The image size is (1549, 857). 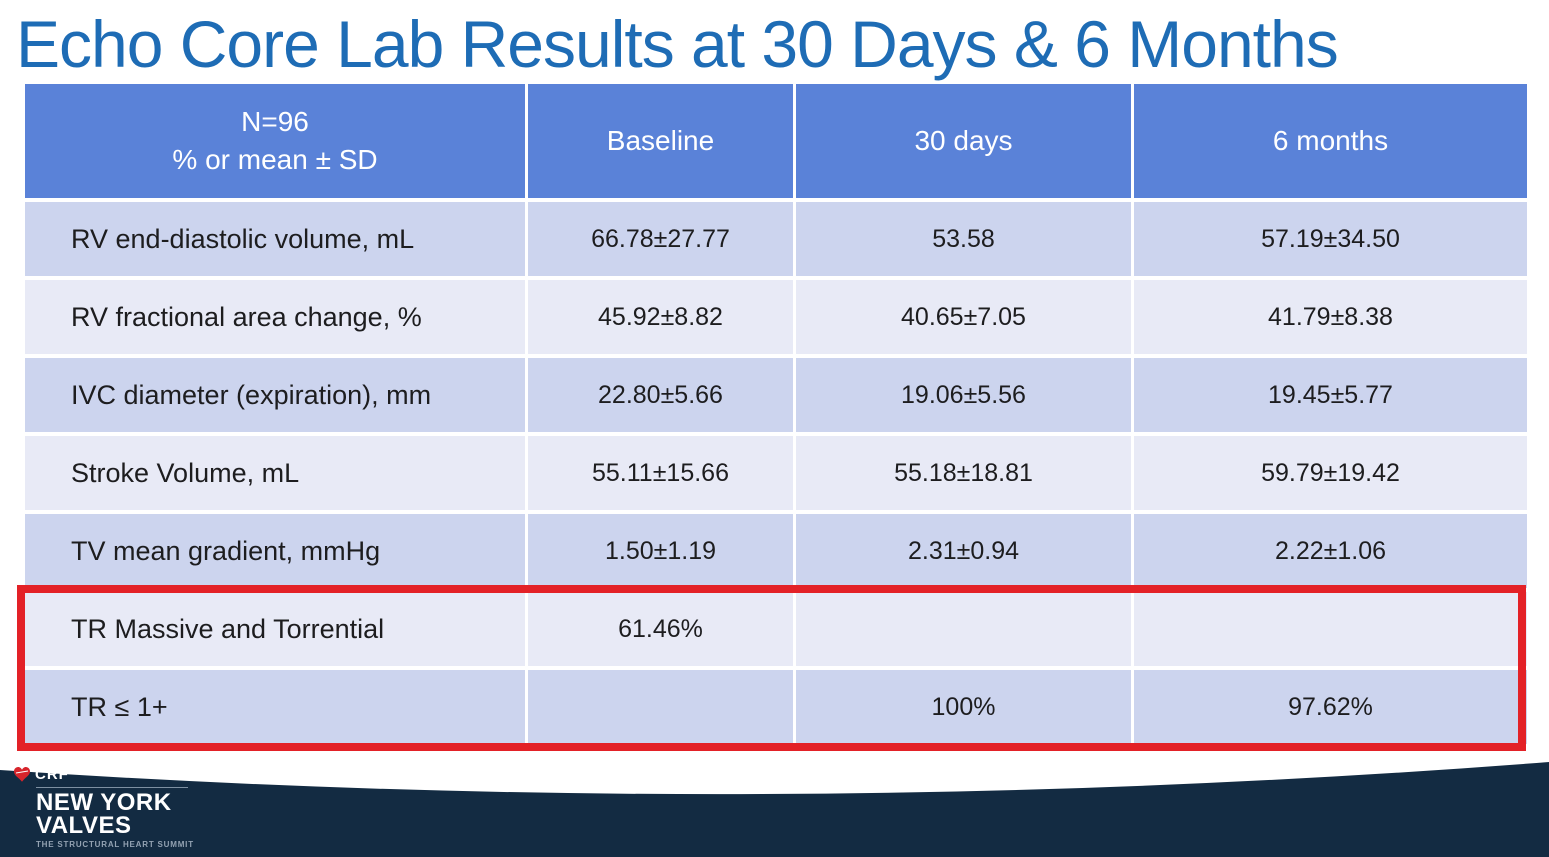 What do you see at coordinates (660, 141) in the screenshot?
I see `column-header-baseline: Baseline` at bounding box center [660, 141].